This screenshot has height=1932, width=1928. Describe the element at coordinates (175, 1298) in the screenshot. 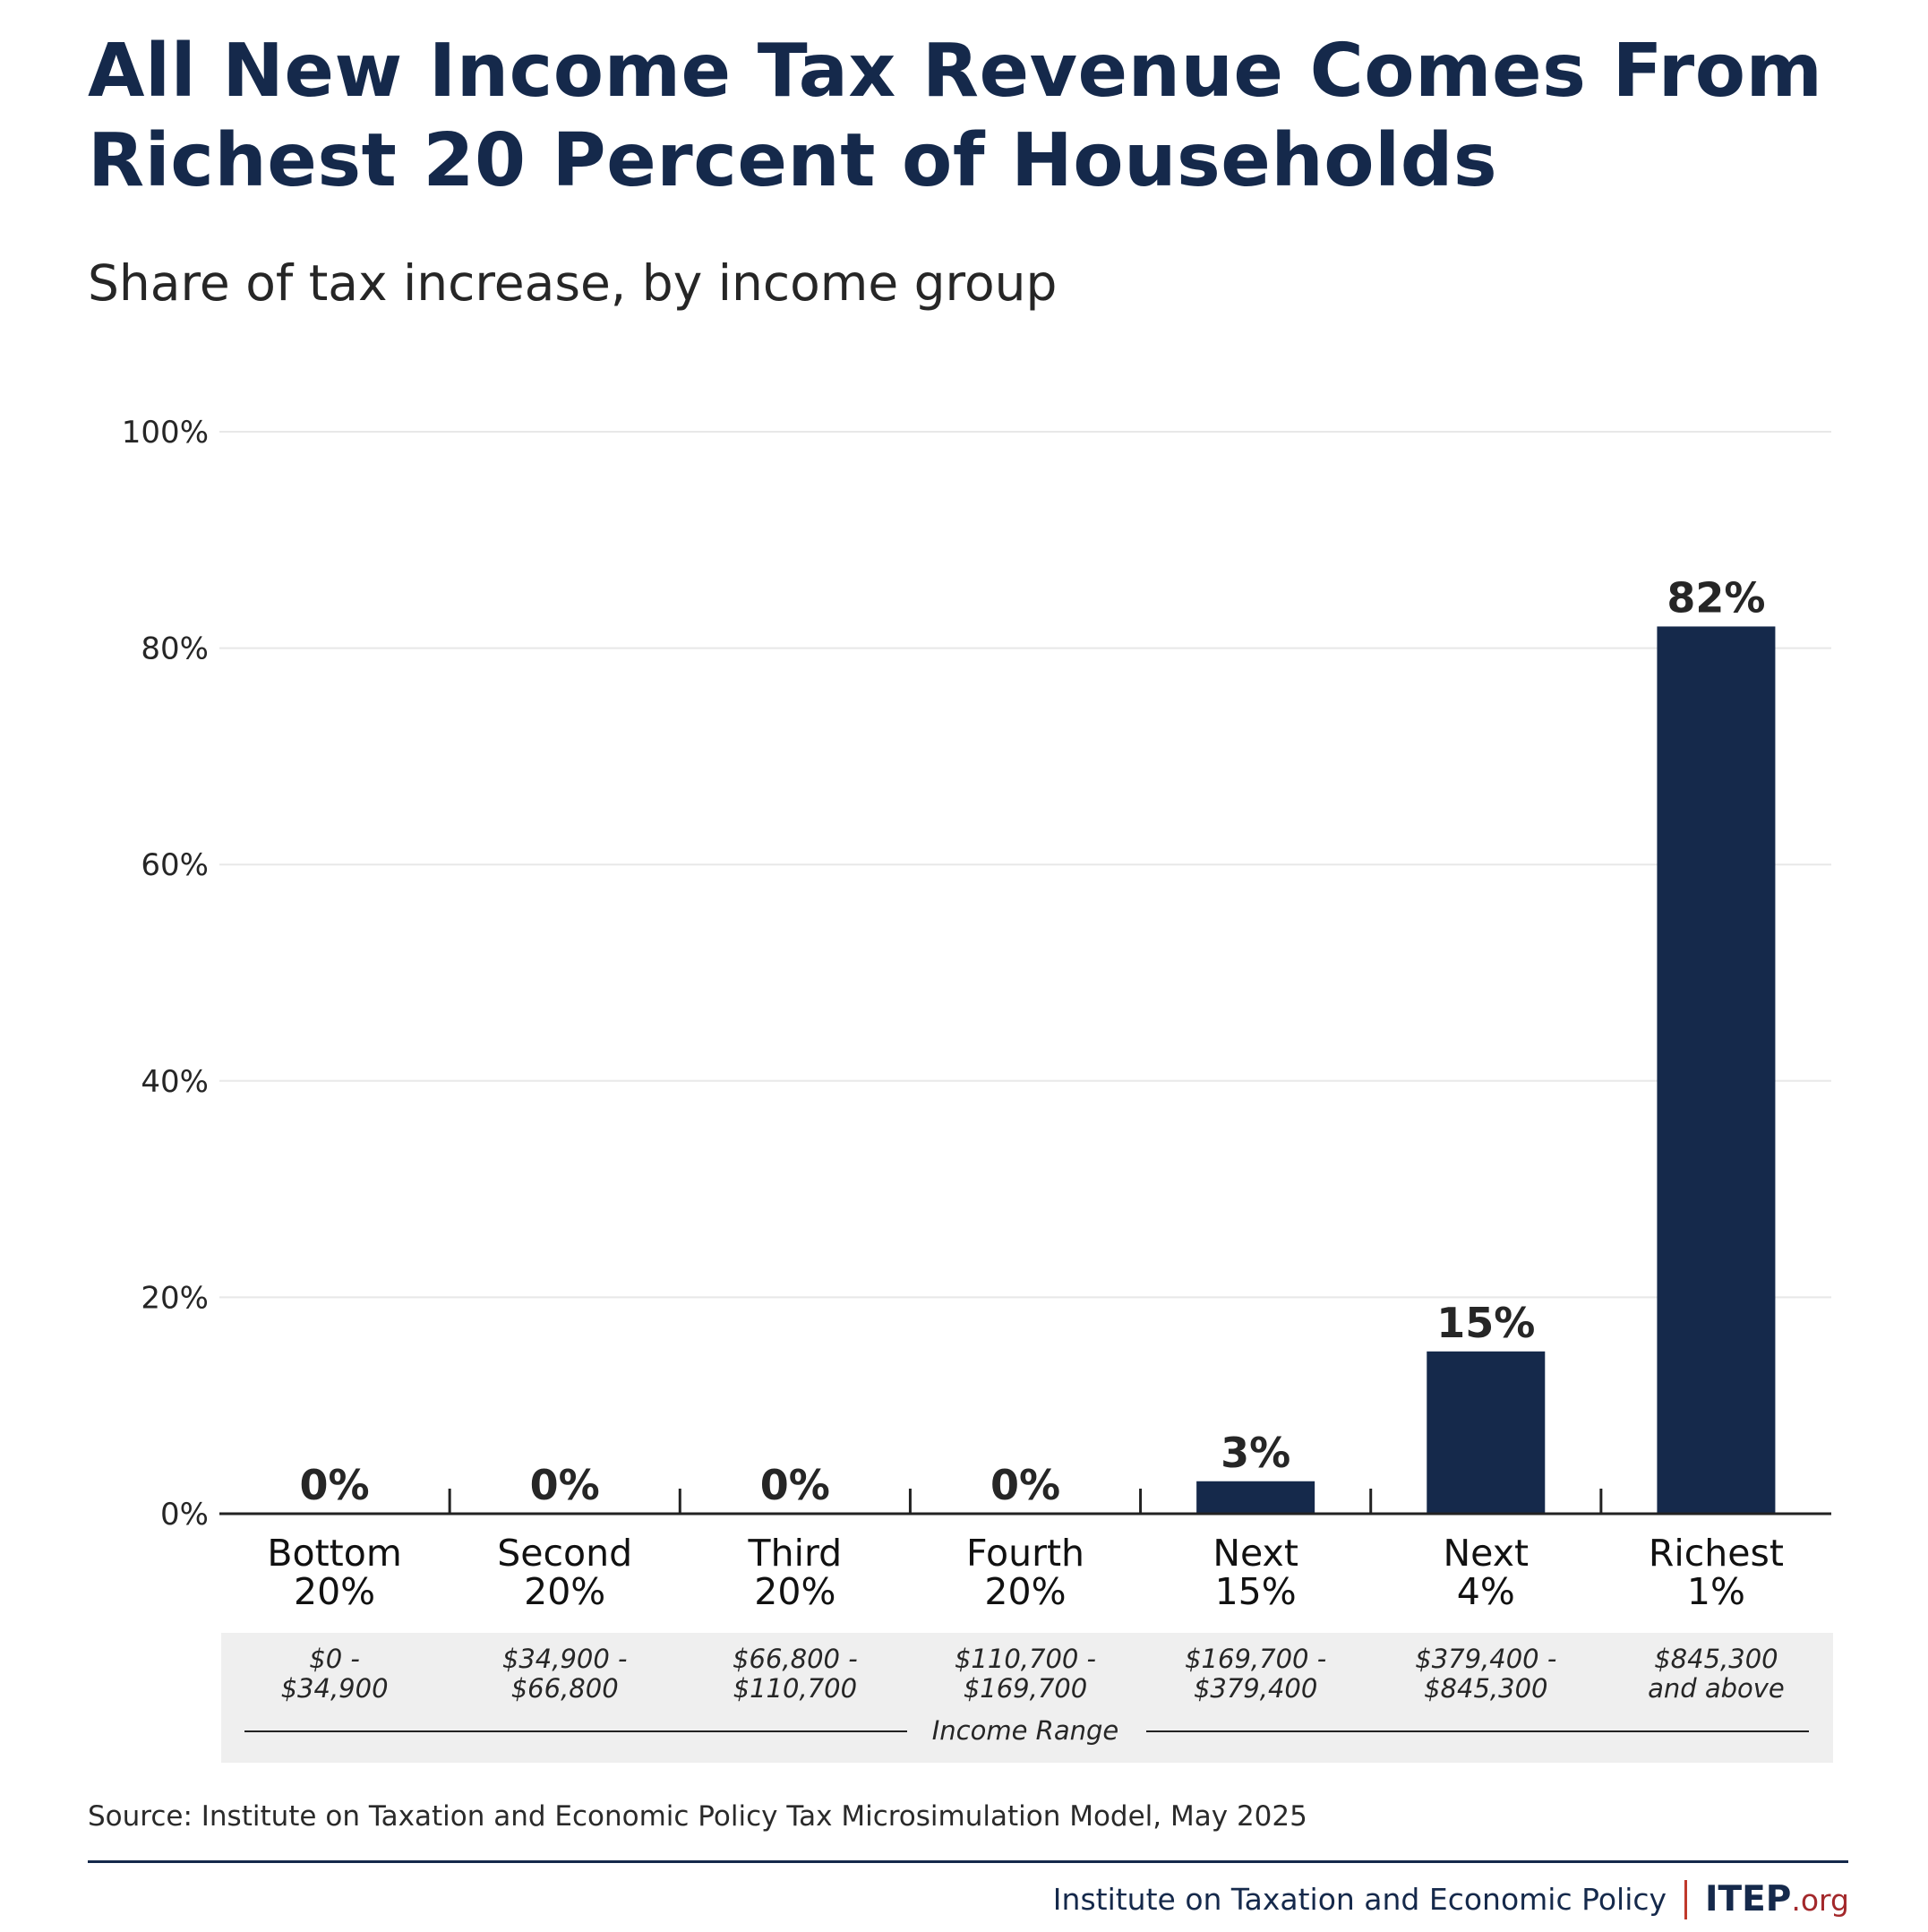

I see `y-tick-label: 20%` at that location.